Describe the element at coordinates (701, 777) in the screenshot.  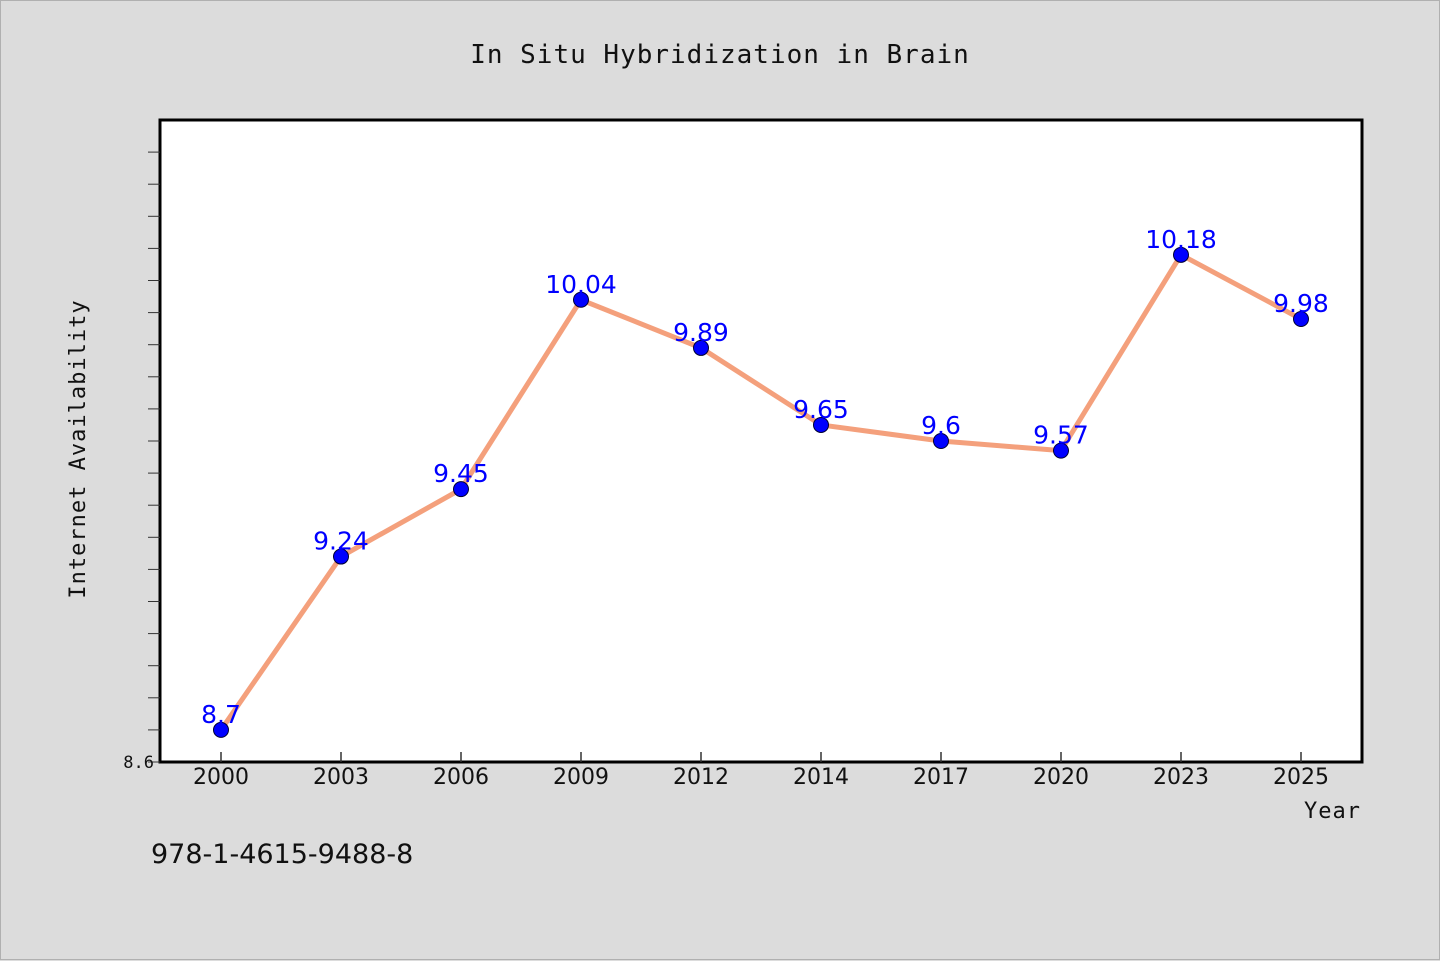
I see `x-tick-label: 2012` at that location.